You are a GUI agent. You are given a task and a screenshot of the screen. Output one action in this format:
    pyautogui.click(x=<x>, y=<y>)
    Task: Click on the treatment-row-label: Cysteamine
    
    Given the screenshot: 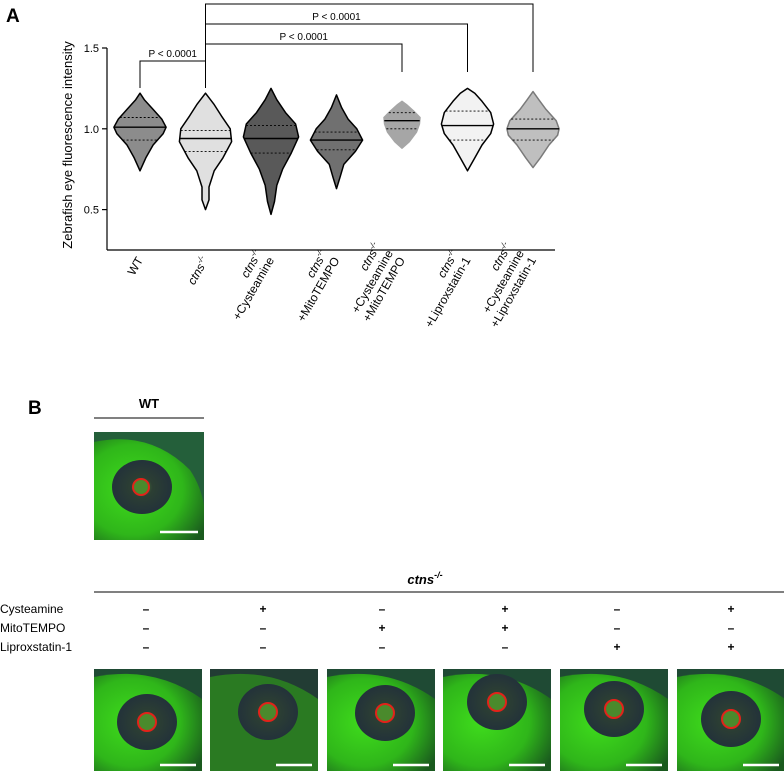 What is the action you would take?
    pyautogui.click(x=32, y=609)
    